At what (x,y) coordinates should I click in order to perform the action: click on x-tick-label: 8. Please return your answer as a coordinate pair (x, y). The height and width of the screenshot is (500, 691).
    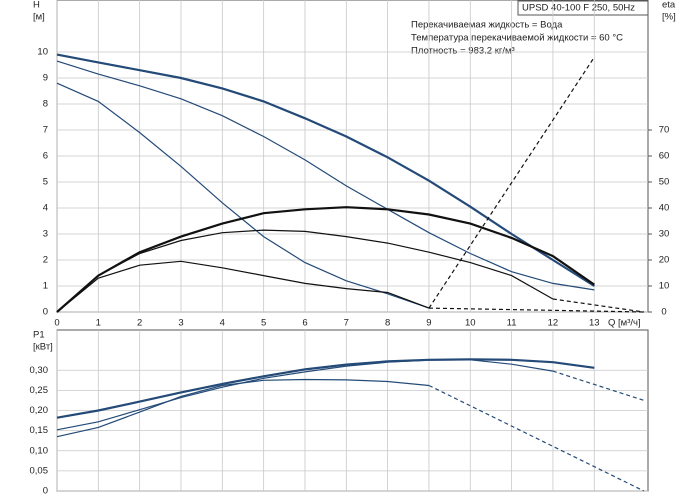
    Looking at the image, I should click on (387, 323).